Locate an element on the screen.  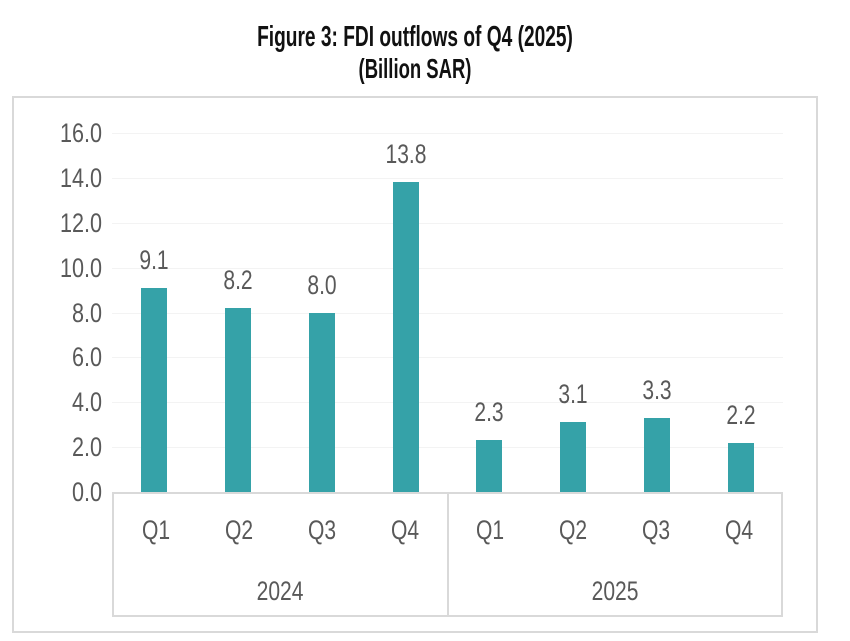
quarter-label-q2-2025: Q2 is located at coordinates (573, 530).